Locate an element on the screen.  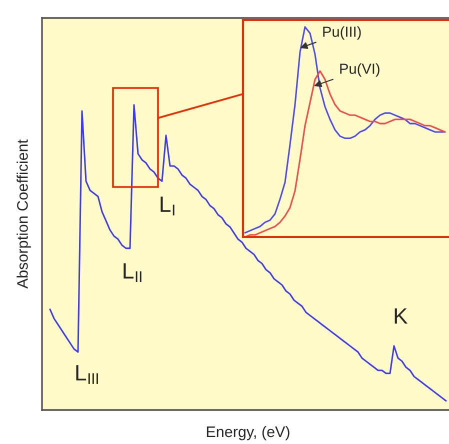
series-label: Pu(III) is located at coordinates (342, 33).